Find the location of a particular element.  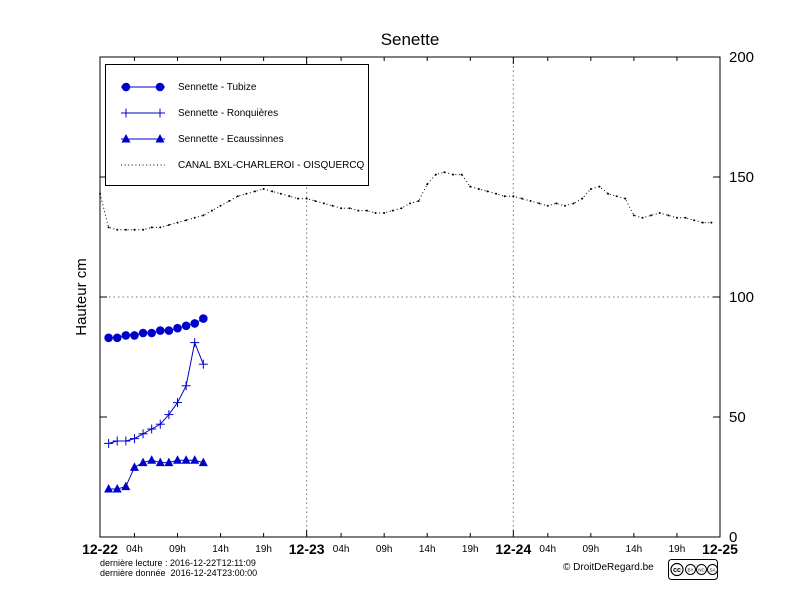

y-tick-label: 200 is located at coordinates (741, 57).